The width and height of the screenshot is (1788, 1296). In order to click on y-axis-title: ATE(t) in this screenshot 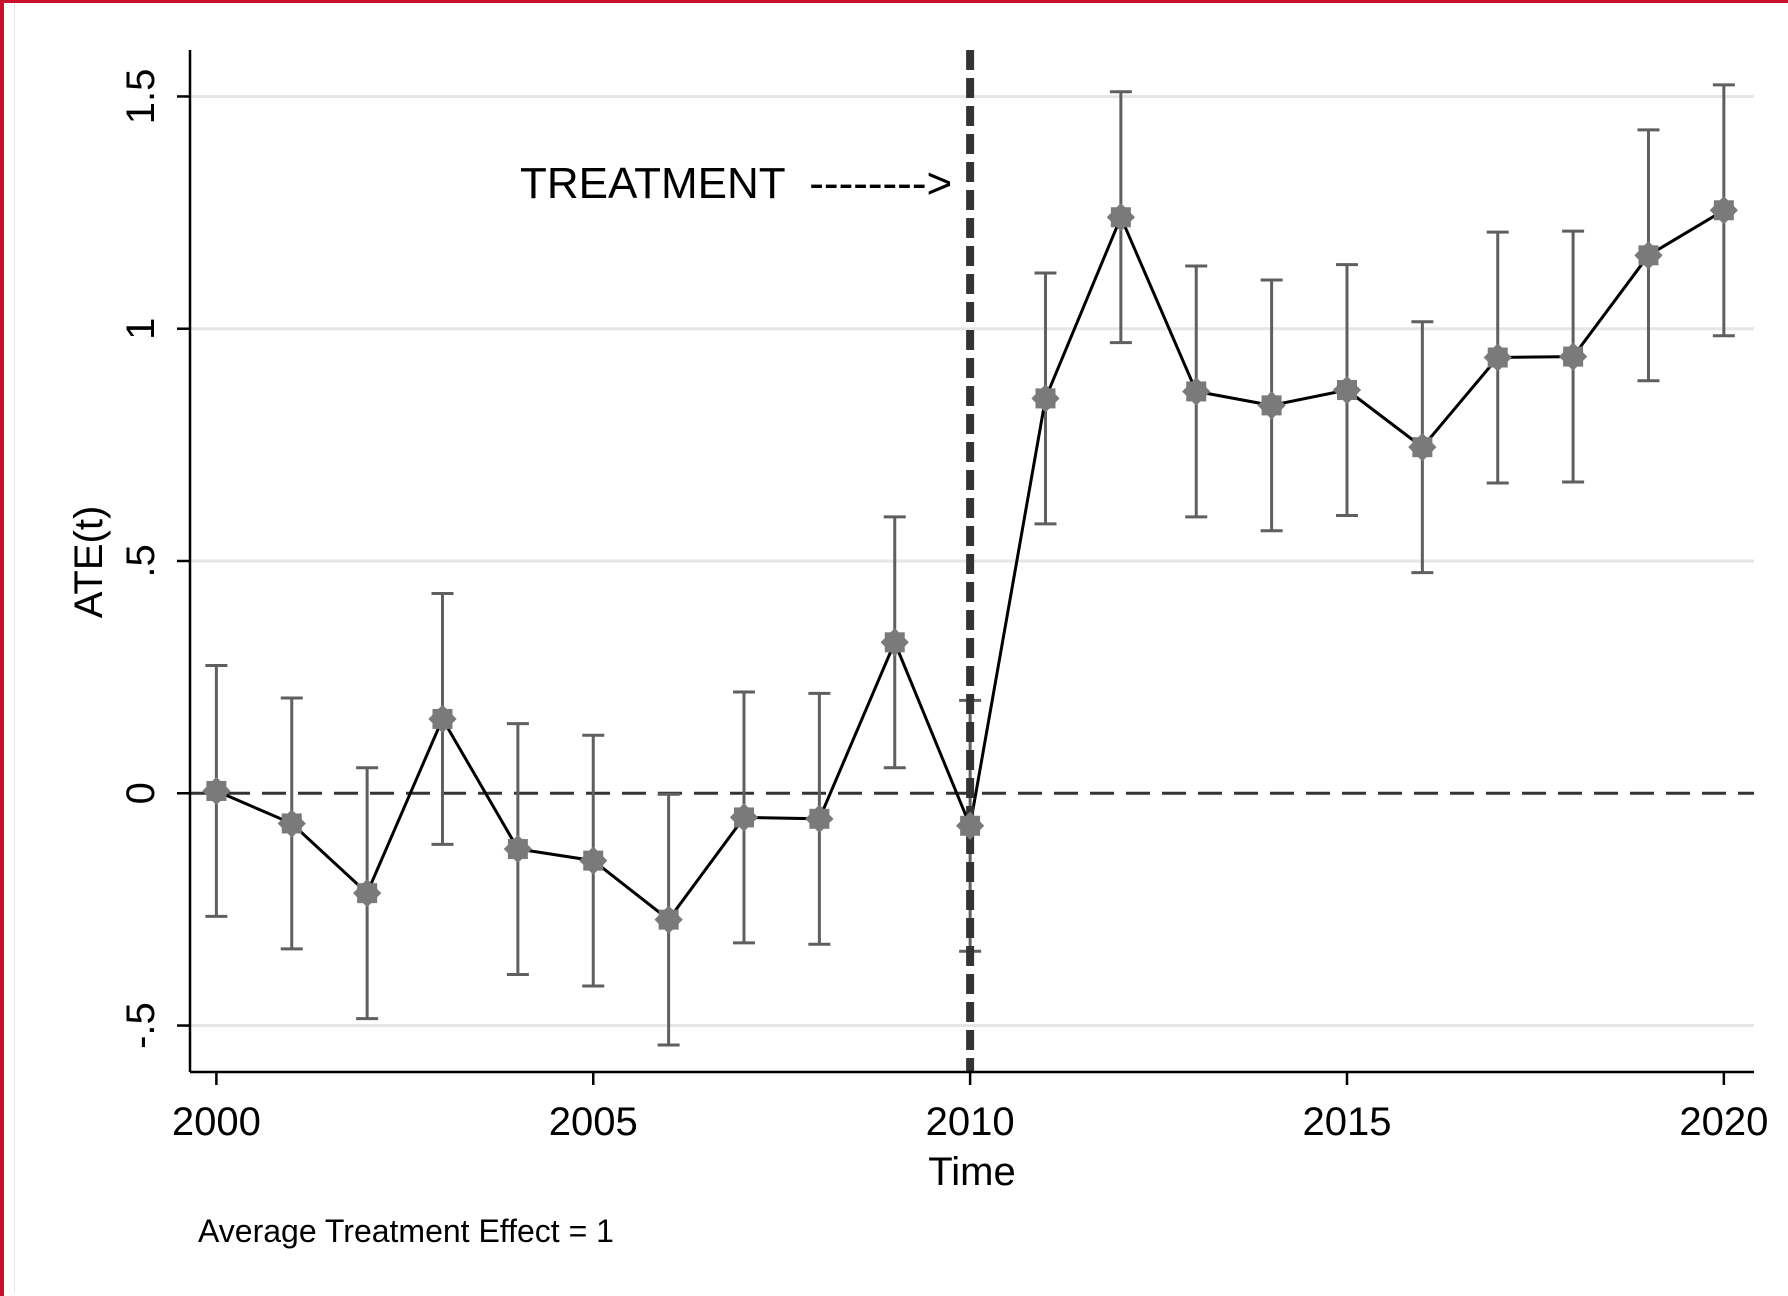, I will do `click(89, 562)`.